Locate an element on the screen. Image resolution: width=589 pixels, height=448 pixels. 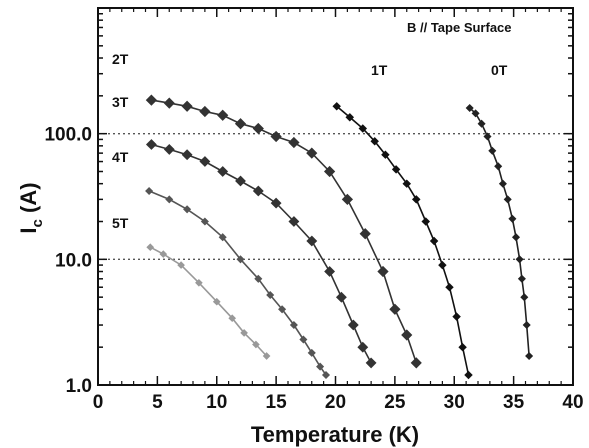
x-tick-label: 20 is located at coordinates (335, 402).